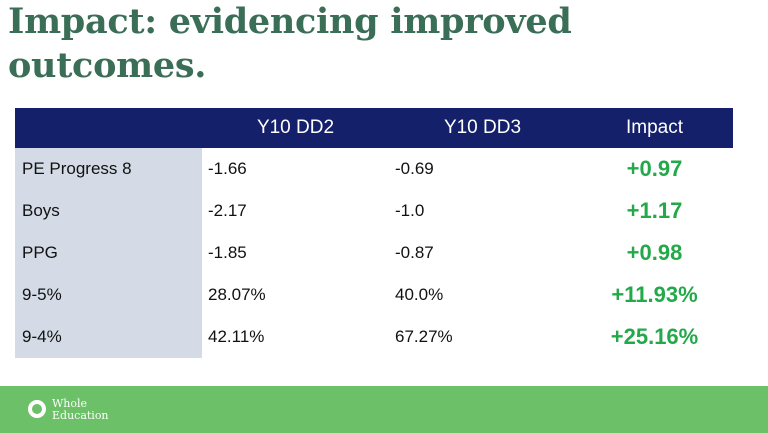  What do you see at coordinates (108, 169) in the screenshot?
I see `row-label: PE Progress 8` at bounding box center [108, 169].